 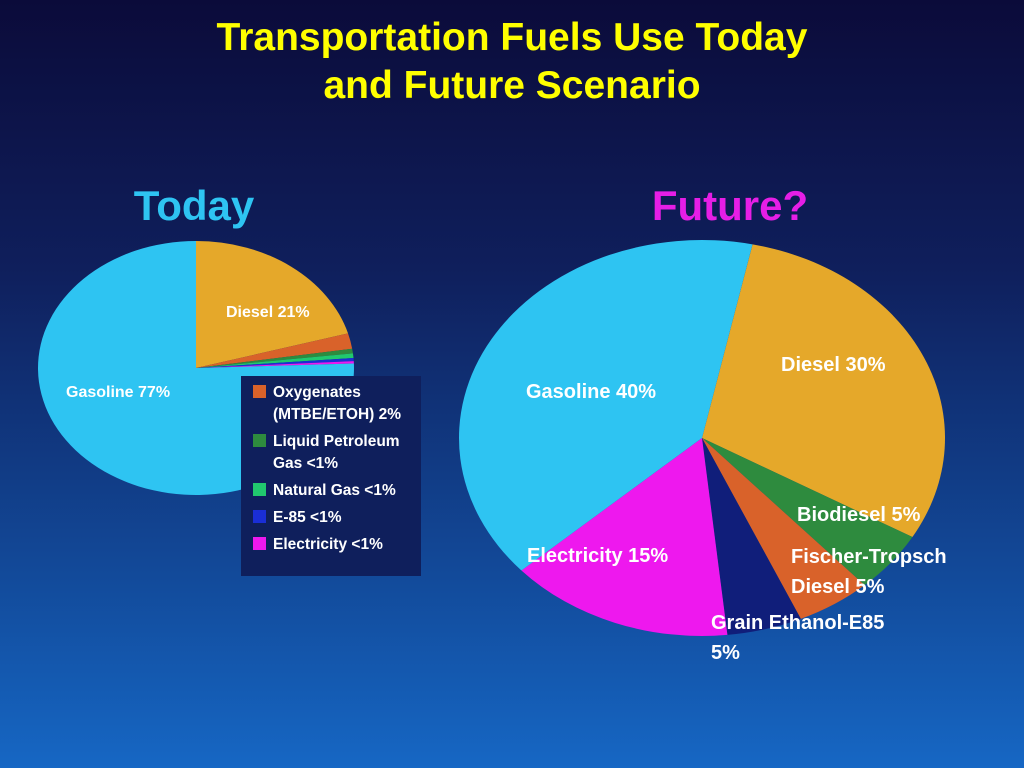 I want to click on title-line-1: Transportation Fuels Use Today, so click(x=512, y=37).